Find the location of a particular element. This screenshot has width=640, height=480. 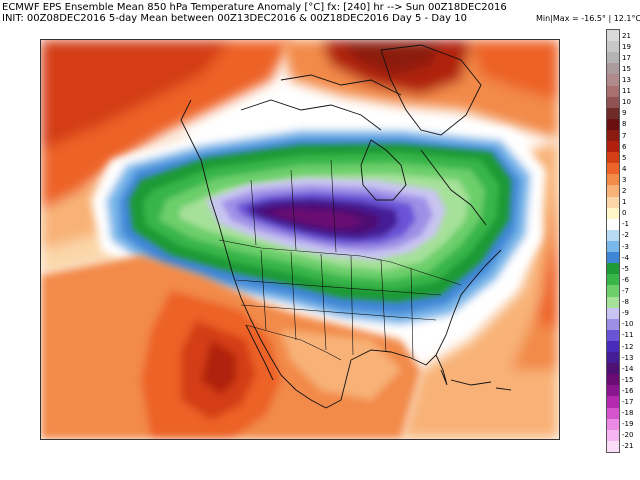

warm-arctic-field is located at coordinates (420, 90).